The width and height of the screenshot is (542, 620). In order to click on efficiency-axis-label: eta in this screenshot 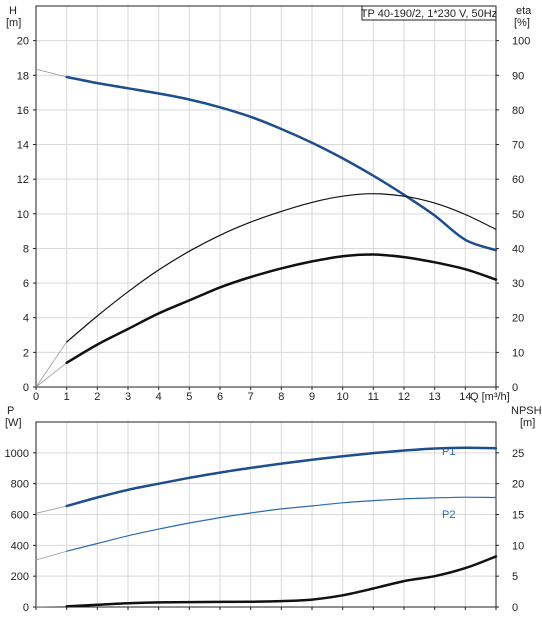, I will do `click(524, 11)`.